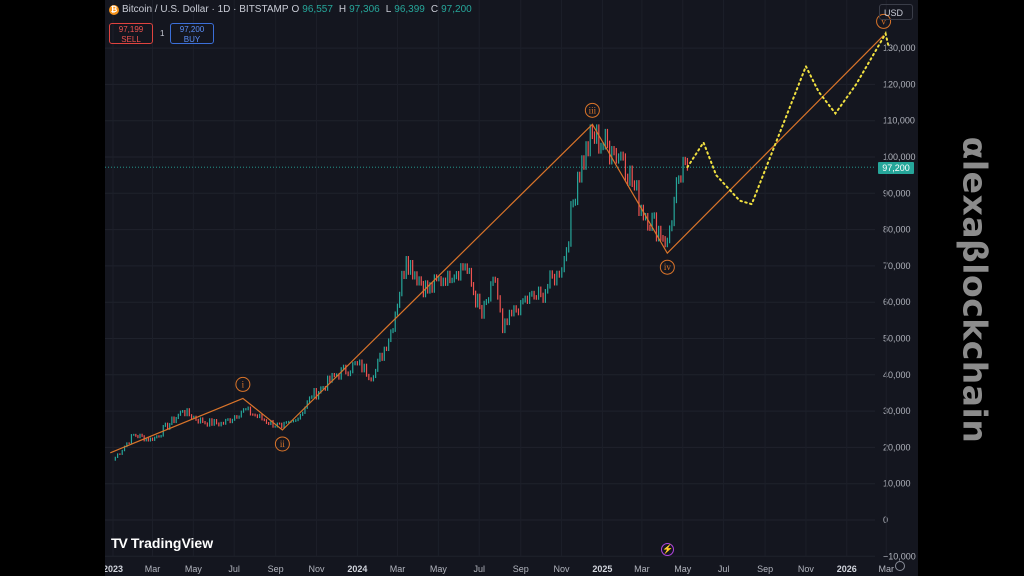  Describe the element at coordinates (602, 569) in the screenshot. I see `x-tick-label: 2025` at that location.